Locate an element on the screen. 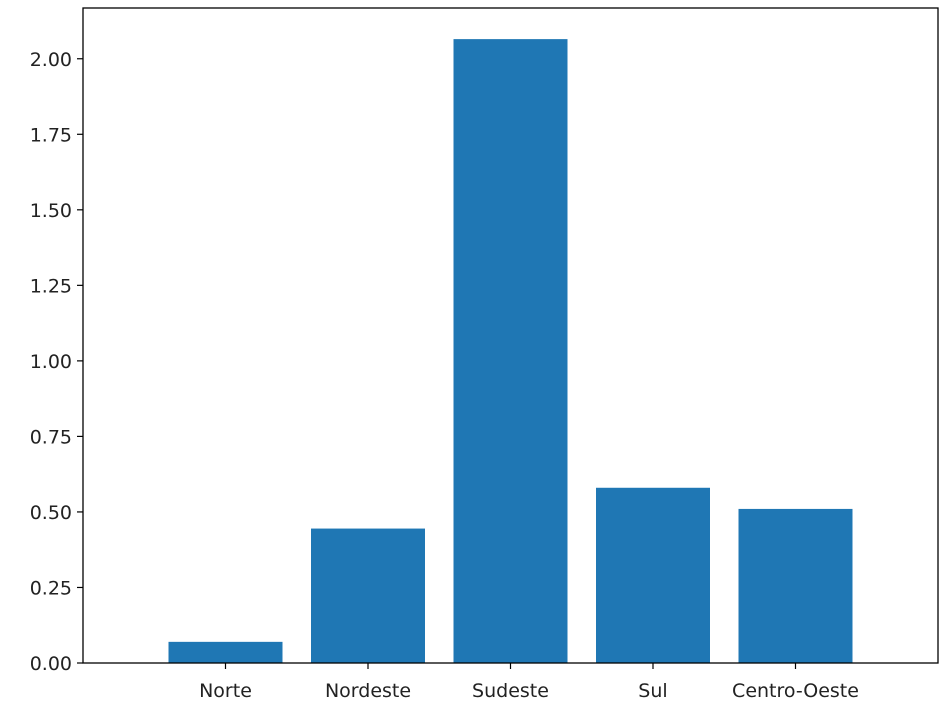 The height and width of the screenshot is (704, 951). y-tick-label: 1.50 is located at coordinates (51, 211).